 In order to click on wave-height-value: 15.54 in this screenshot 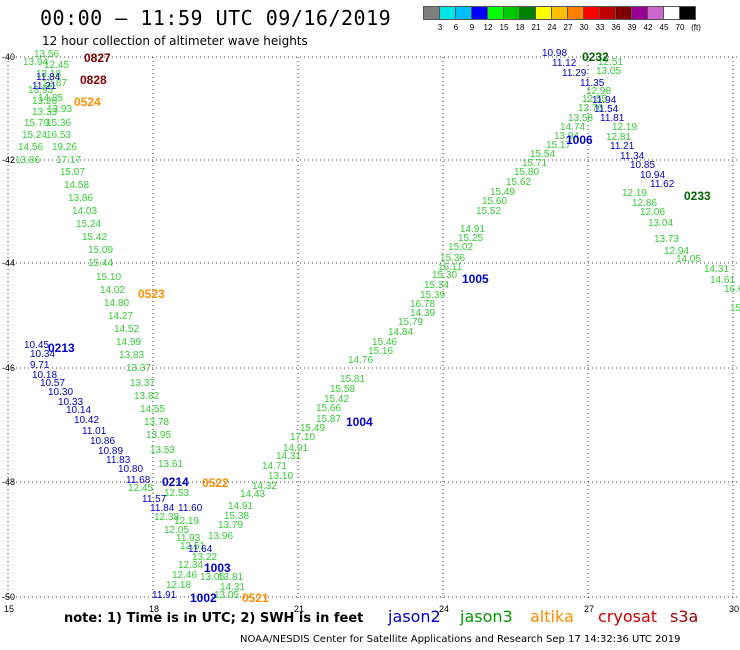, I will do `click(542, 154)`.